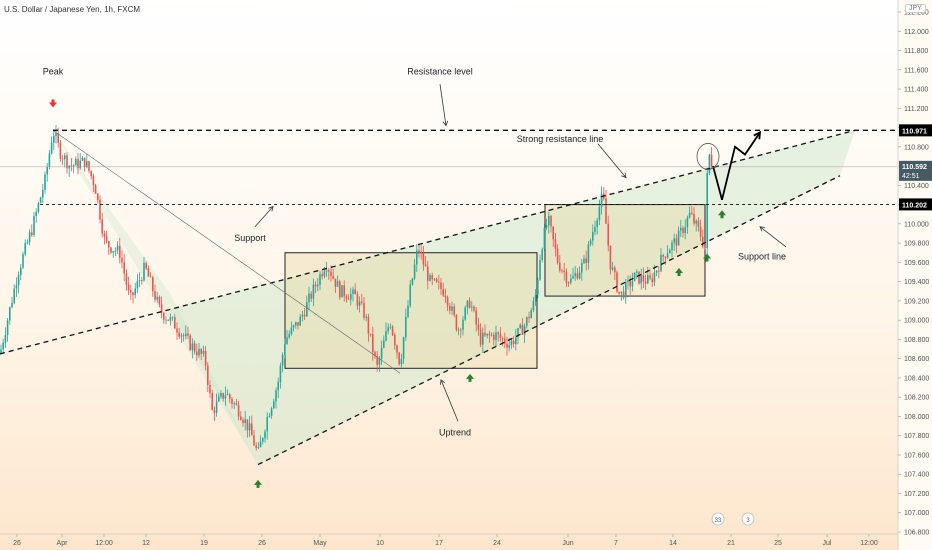 Image resolution: width=932 pixels, height=550 pixels. Describe the element at coordinates (915, 8) in the screenshot. I see `currency-badge: JPY` at that location.